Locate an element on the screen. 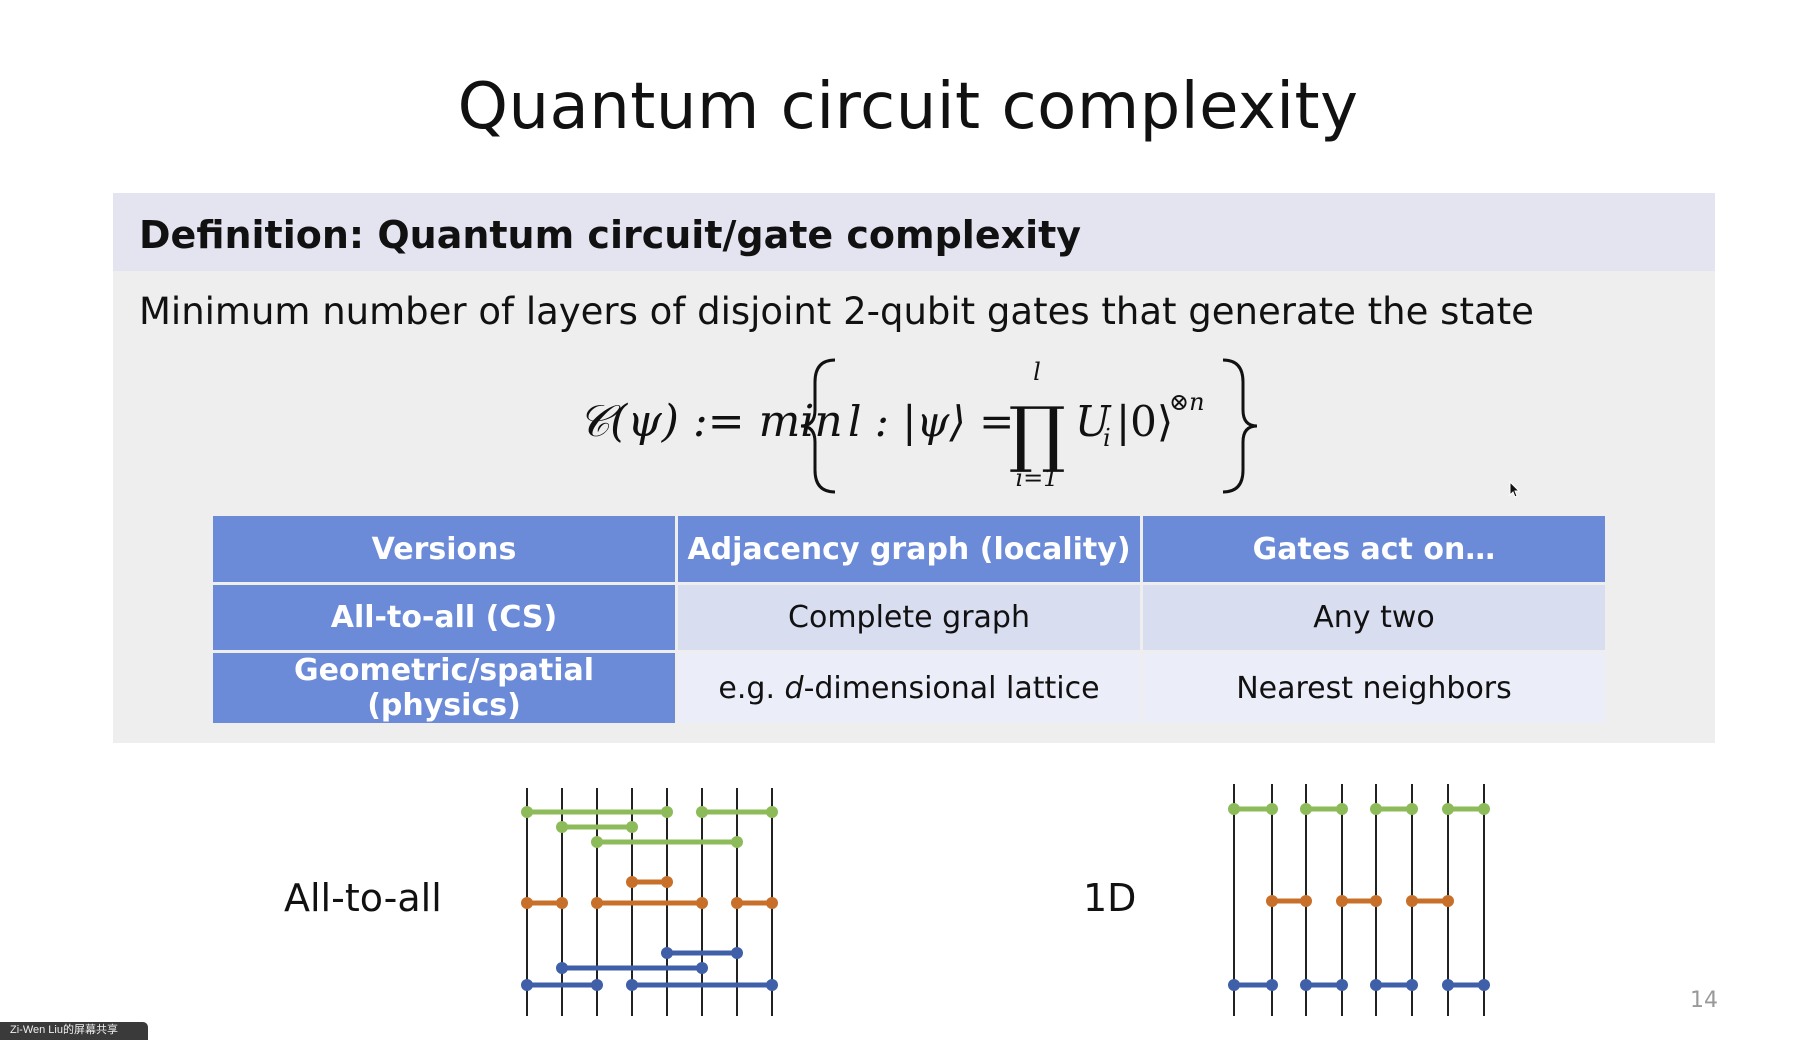 The width and height of the screenshot is (1816, 1040). ket-zero: |0⟩ is located at coordinates (1144, 421).